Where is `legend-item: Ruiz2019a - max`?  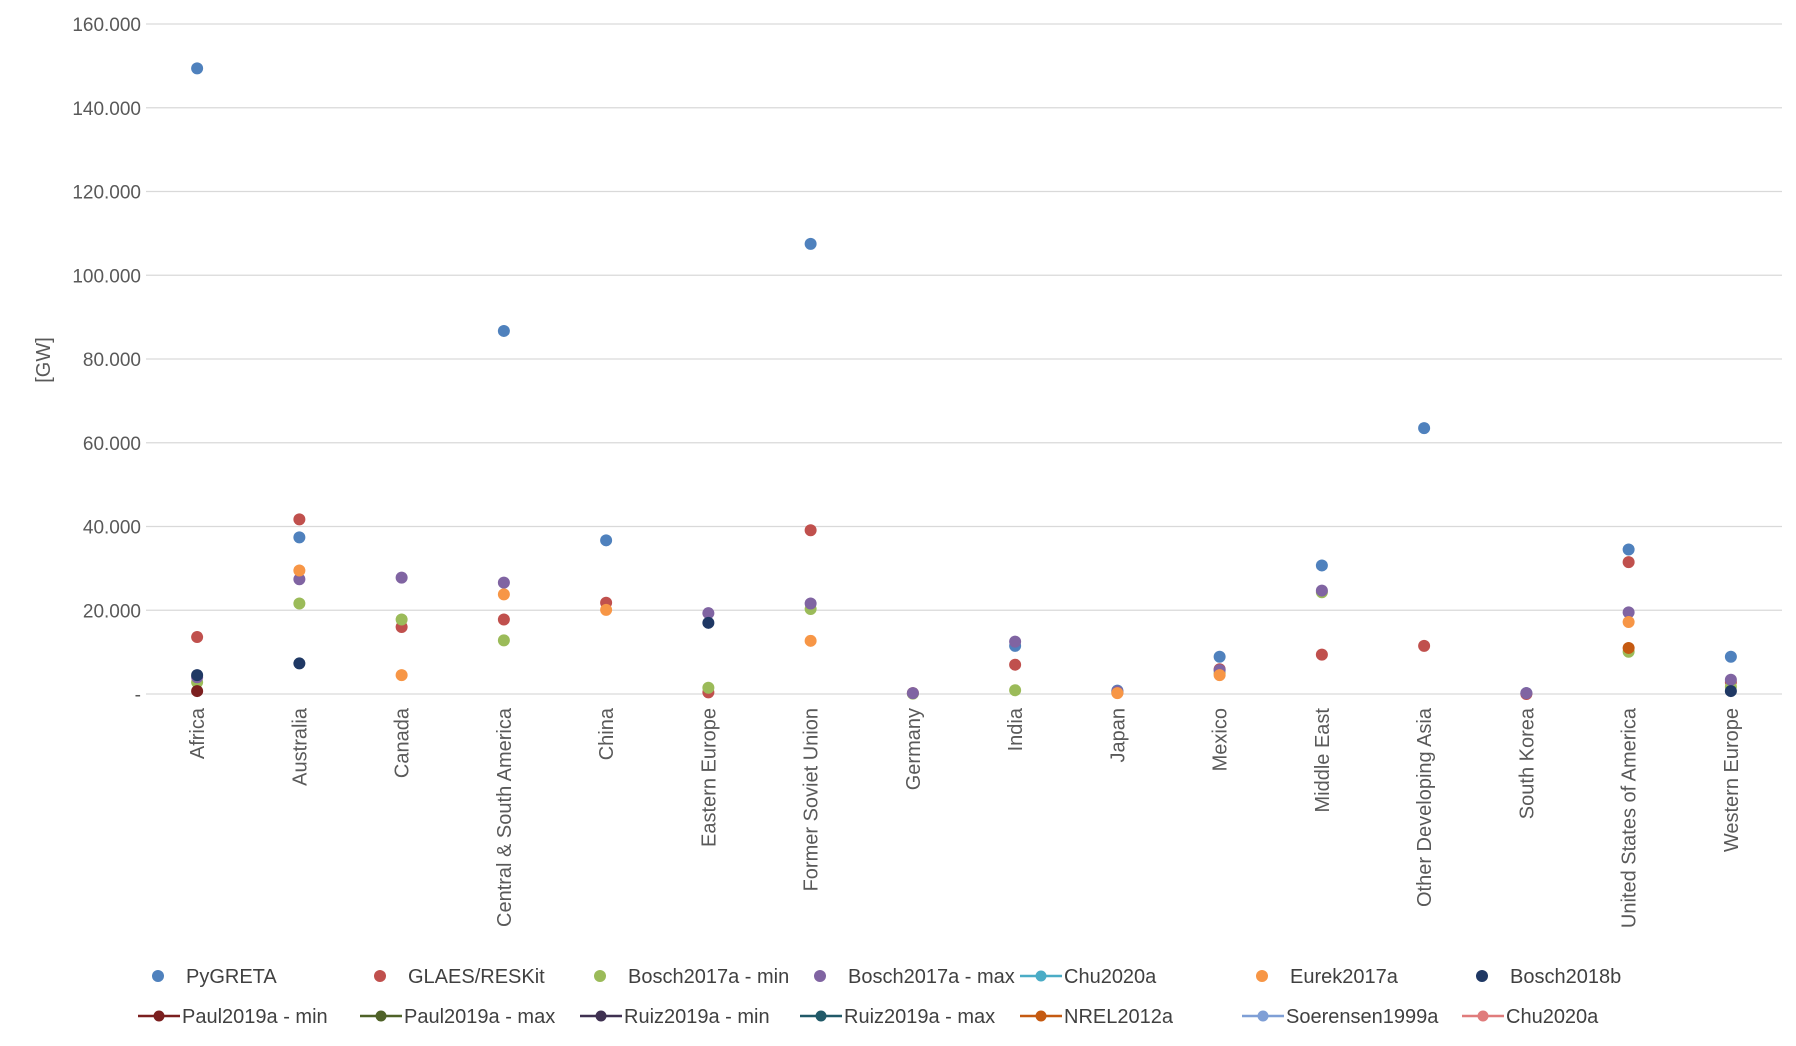
legend-item: Ruiz2019a - max is located at coordinates (897, 1017).